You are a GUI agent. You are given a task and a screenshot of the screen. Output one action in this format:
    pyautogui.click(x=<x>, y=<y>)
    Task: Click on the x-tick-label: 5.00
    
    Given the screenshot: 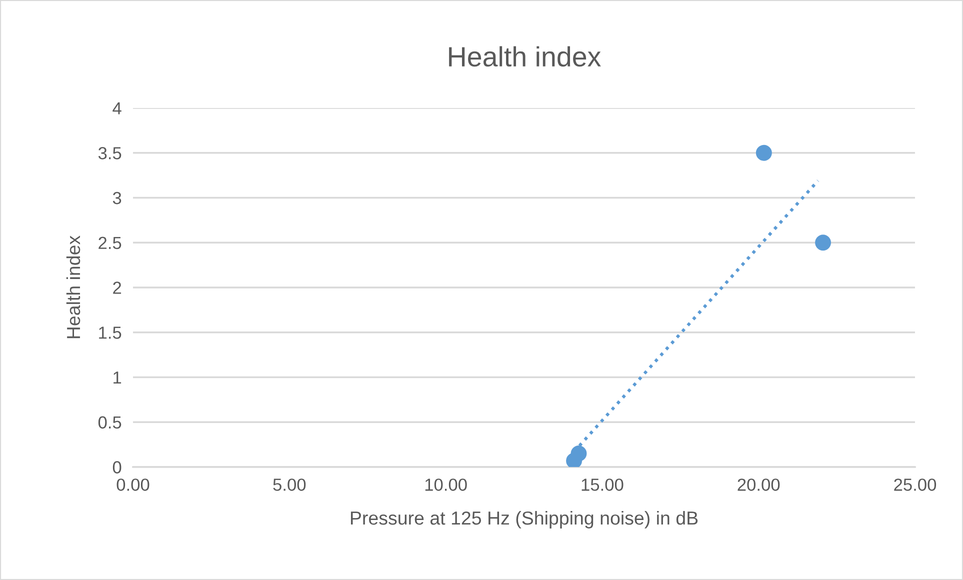 What is the action you would take?
    pyautogui.click(x=289, y=484)
    